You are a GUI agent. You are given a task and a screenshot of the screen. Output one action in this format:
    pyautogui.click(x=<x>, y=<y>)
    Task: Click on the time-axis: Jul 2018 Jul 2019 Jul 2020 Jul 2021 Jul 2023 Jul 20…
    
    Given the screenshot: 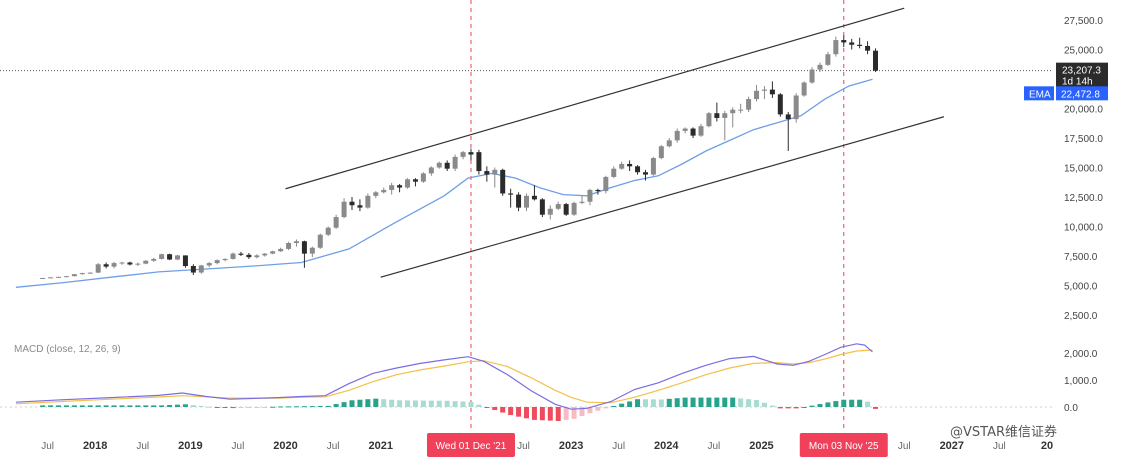 What is the action you would take?
    pyautogui.click(x=547, y=445)
    